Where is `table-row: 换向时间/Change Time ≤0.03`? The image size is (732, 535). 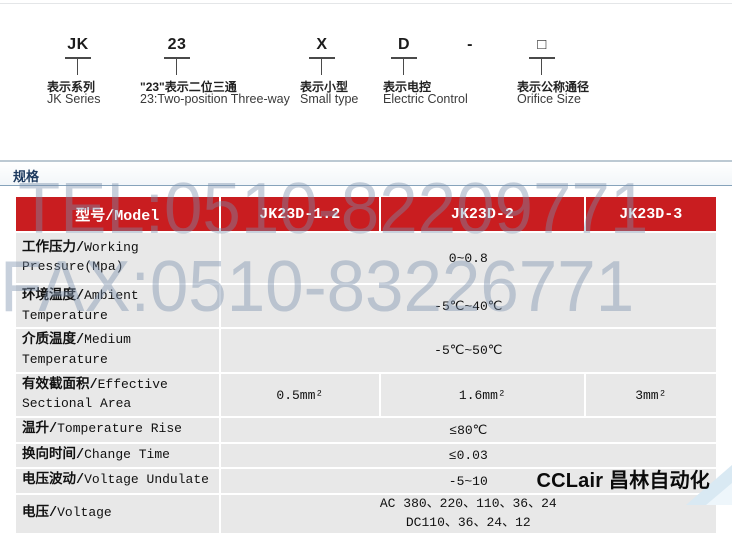 table-row: 换向时间/Change Time ≤0.03 is located at coordinates (366, 455).